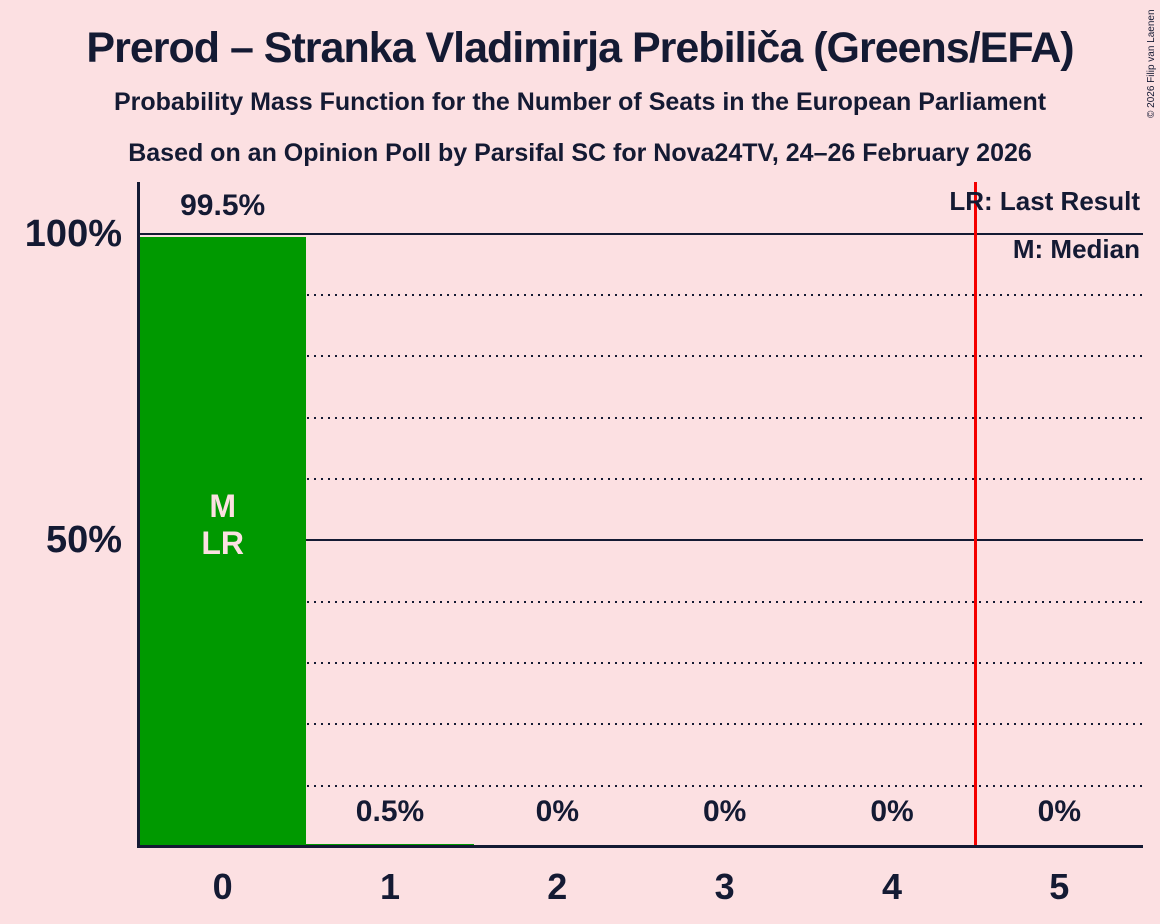 Image resolution: width=1160 pixels, height=924 pixels. Describe the element at coordinates (641, 294) in the screenshot. I see `gridline-90pct` at that location.